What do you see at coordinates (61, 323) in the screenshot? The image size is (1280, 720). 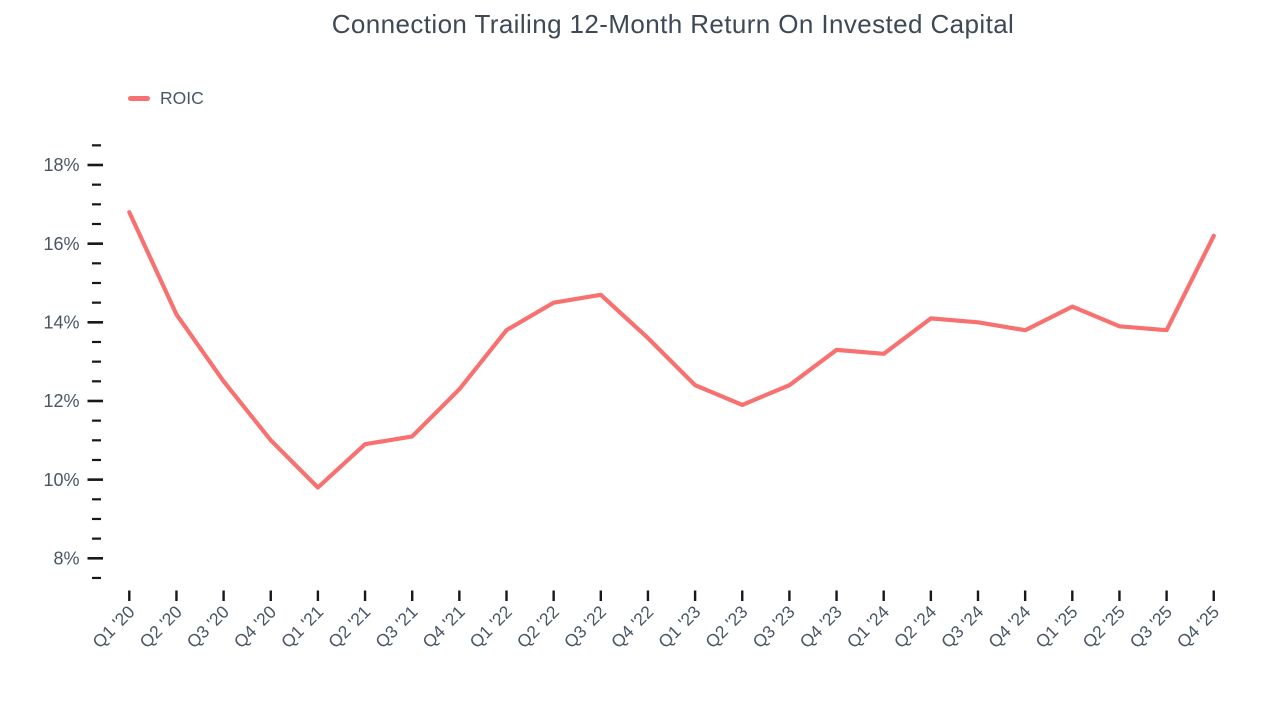 I see `y-tick-label: 14%` at bounding box center [61, 323].